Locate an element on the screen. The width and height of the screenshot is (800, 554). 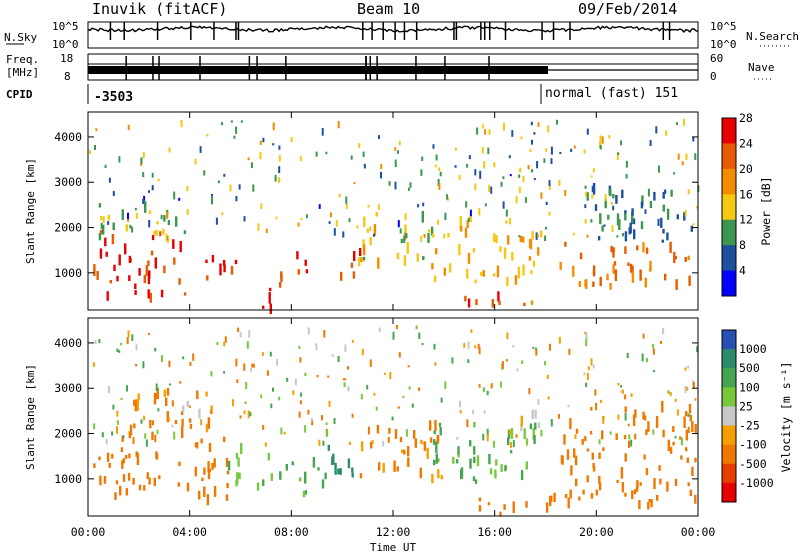
y-tick-label: 4000 is located at coordinates (68, 137).